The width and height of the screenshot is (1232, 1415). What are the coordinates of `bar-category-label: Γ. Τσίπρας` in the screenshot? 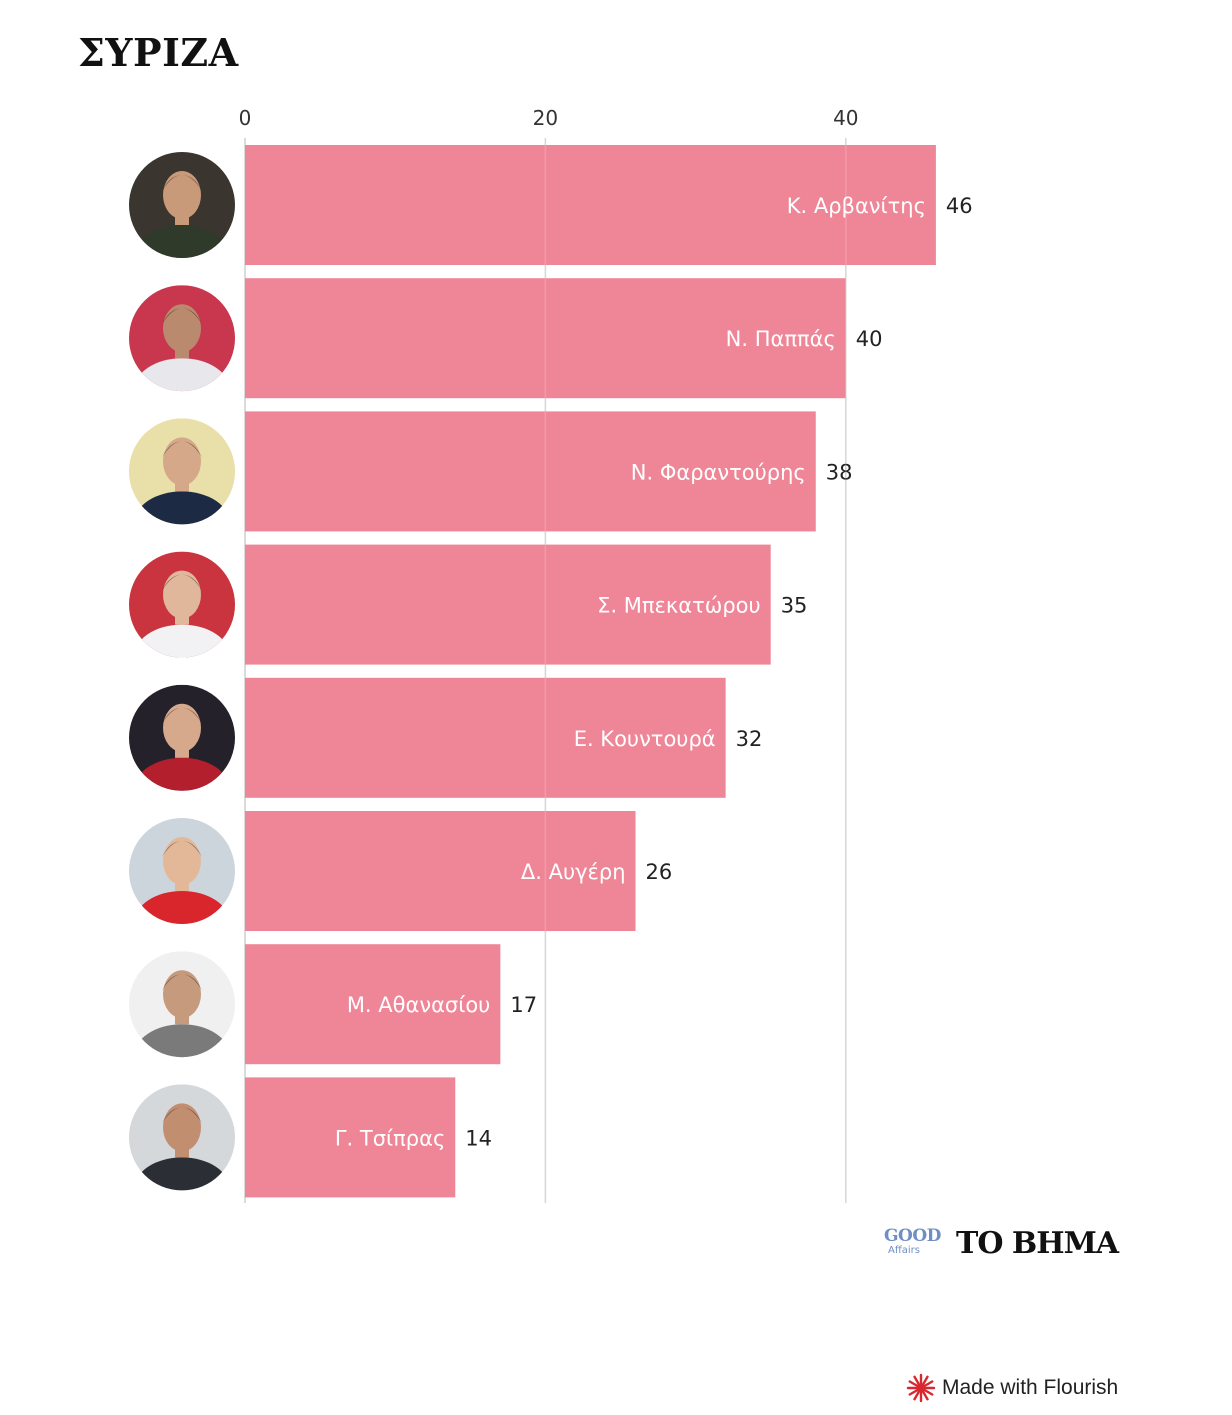 It's located at (390, 1138).